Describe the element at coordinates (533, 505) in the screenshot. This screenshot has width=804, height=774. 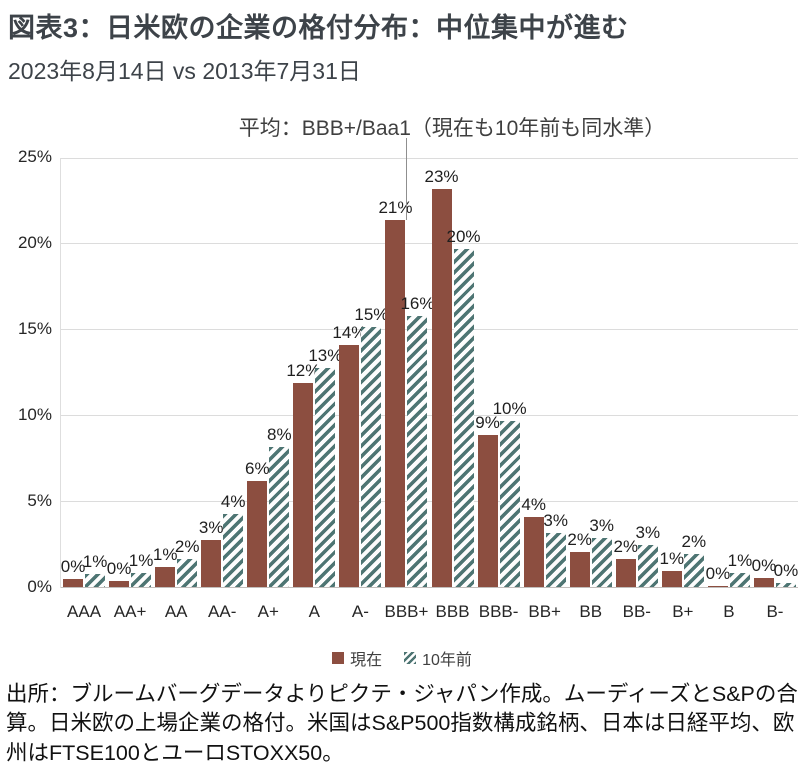
I see `bar-value-label: 4%` at that location.